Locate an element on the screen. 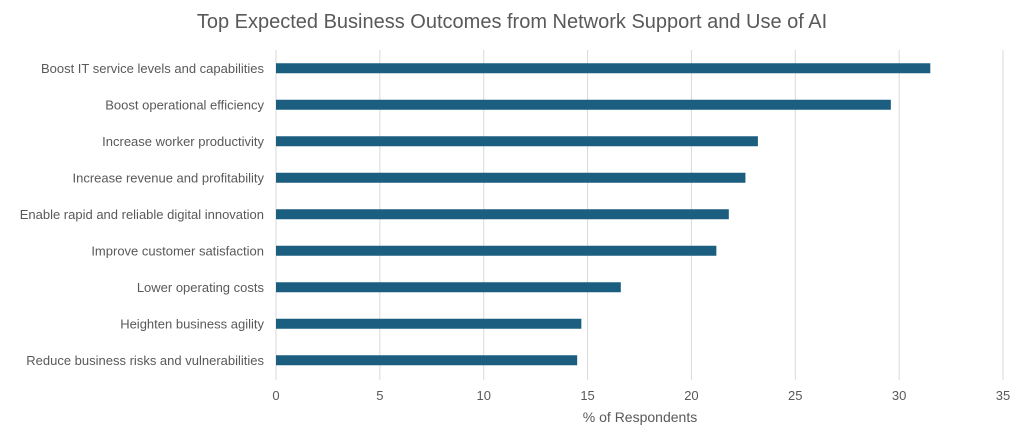  category-label: Increase worker productivity is located at coordinates (183, 141).